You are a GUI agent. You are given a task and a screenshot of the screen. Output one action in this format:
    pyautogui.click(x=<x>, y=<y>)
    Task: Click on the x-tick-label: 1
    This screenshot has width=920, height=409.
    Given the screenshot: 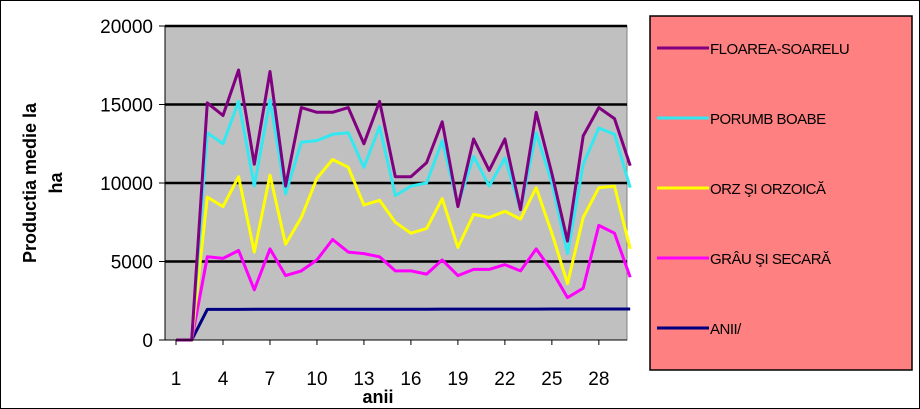 What is the action you would take?
    pyautogui.click(x=176, y=379)
    